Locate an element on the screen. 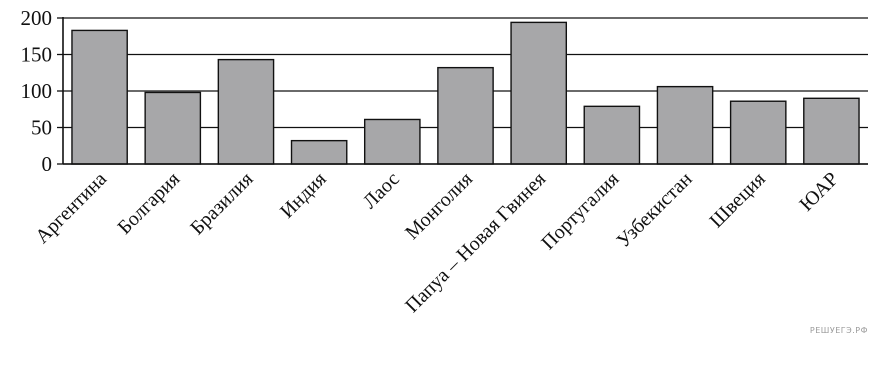 Image resolution: width=876 pixels, height=372 pixels. x-tick-label: Швеция is located at coordinates (737, 200).